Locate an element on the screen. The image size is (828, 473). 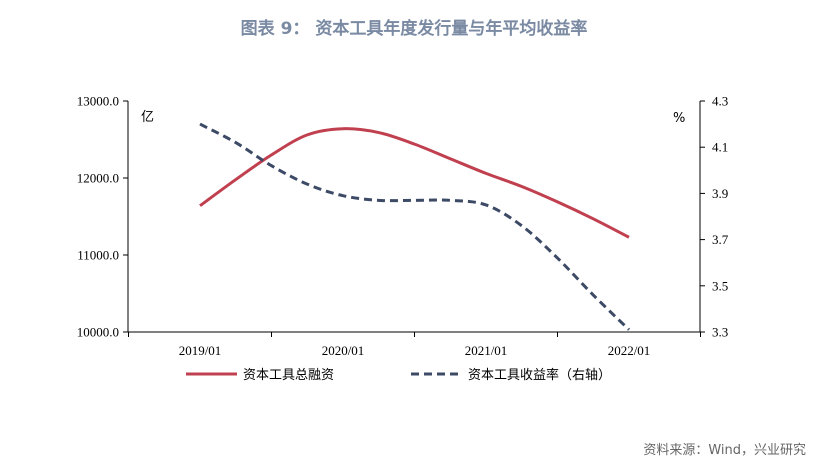
left-axis-unit: 亿 is located at coordinates (147, 117).